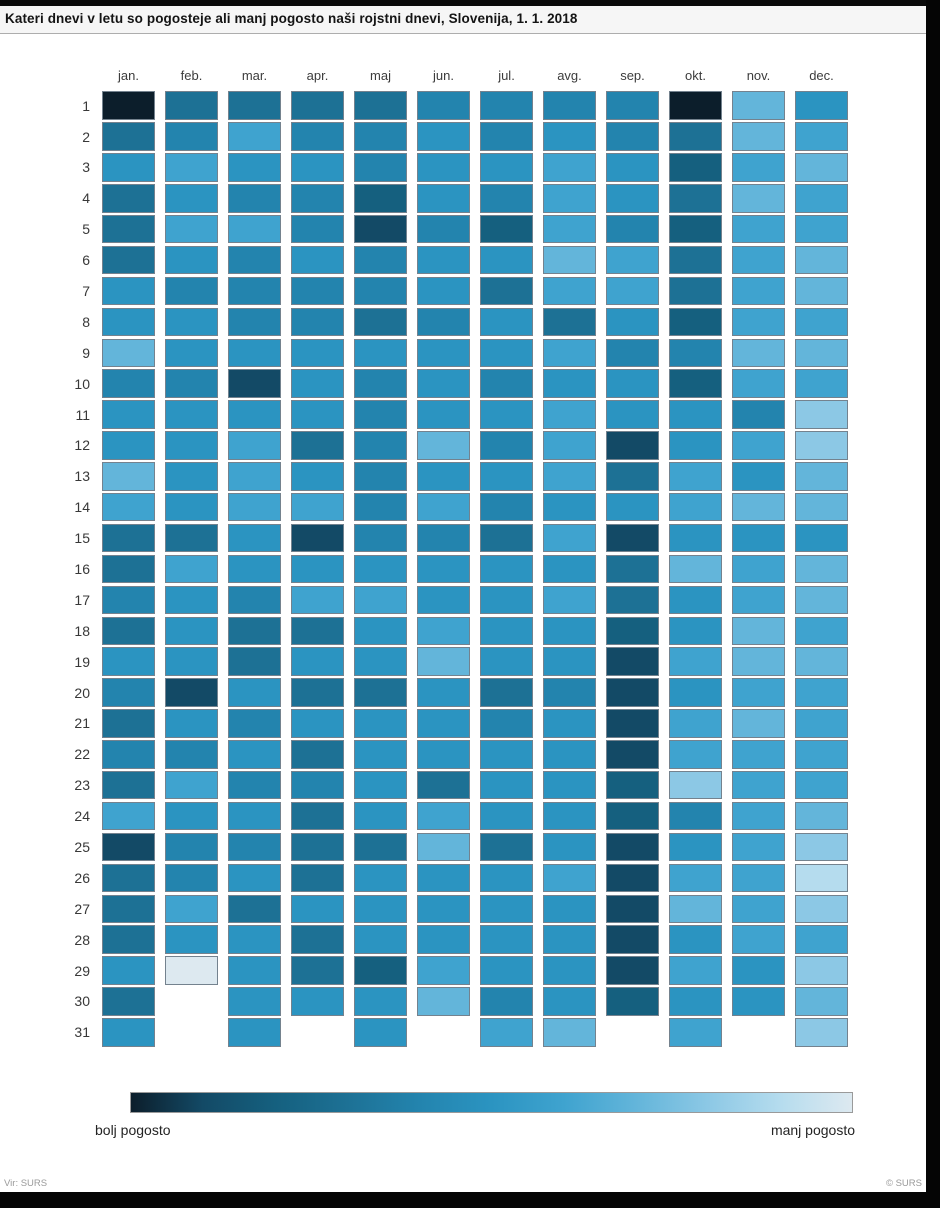  I want to click on month-header: jul., so click(506, 75).